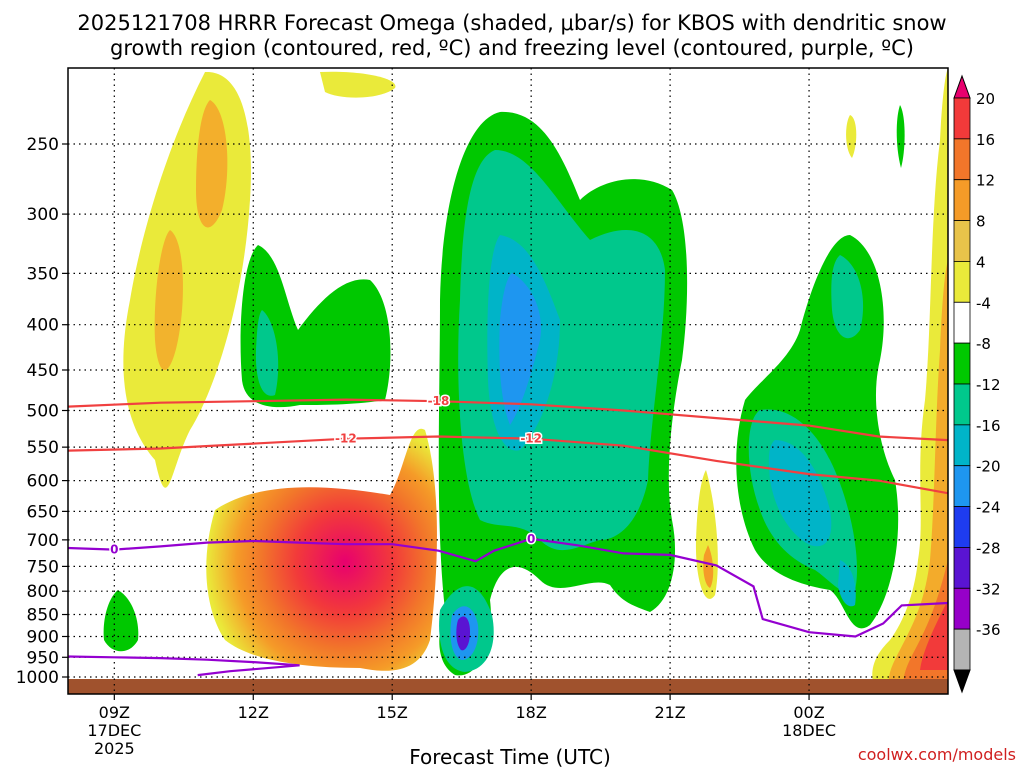  What do you see at coordinates (43, 616) in the screenshot?
I see `y-tick-label: 850` at bounding box center [43, 616].